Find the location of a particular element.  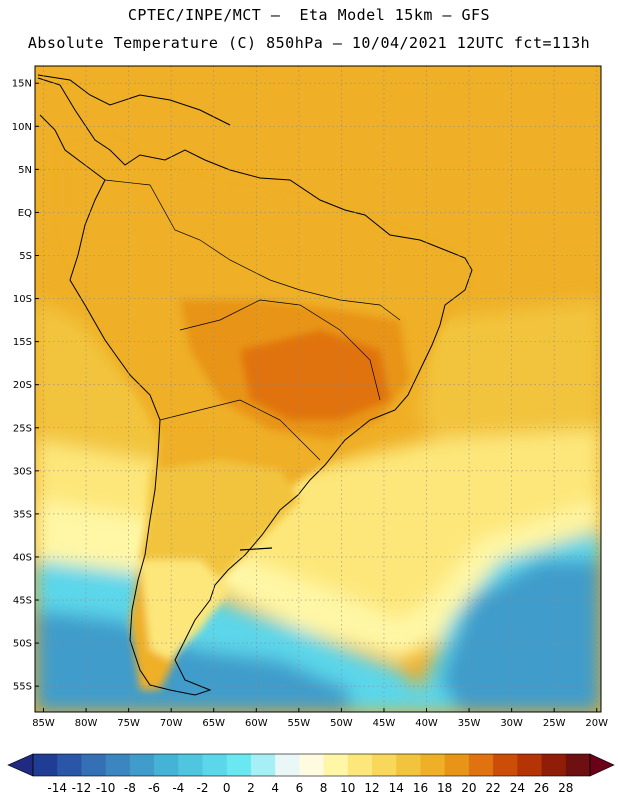

longitude-label: 55W is located at coordinates (299, 723).